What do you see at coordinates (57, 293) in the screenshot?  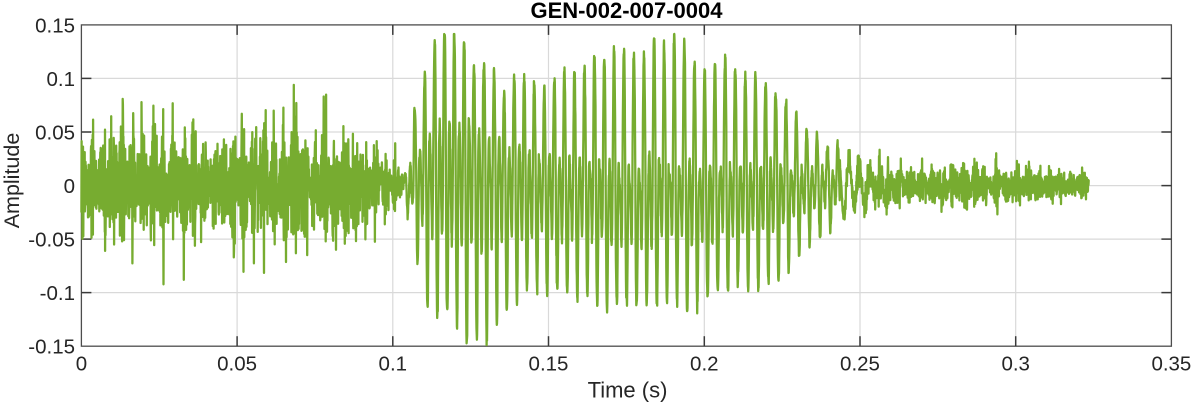 I see `svg-text: -0.1` at bounding box center [57, 293].